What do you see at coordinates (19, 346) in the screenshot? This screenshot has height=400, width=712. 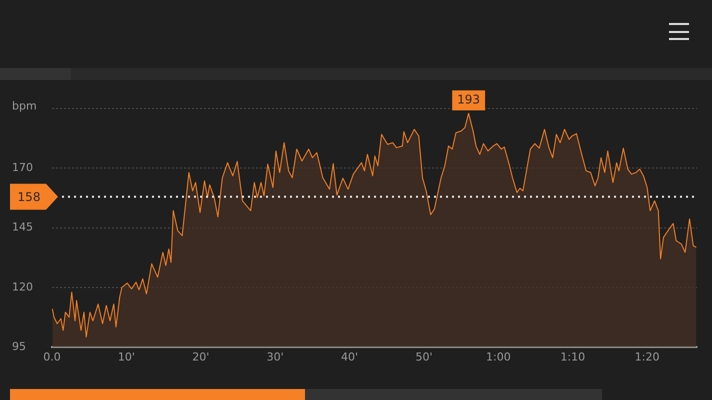 I see `y-tick-label: 95` at bounding box center [19, 346].